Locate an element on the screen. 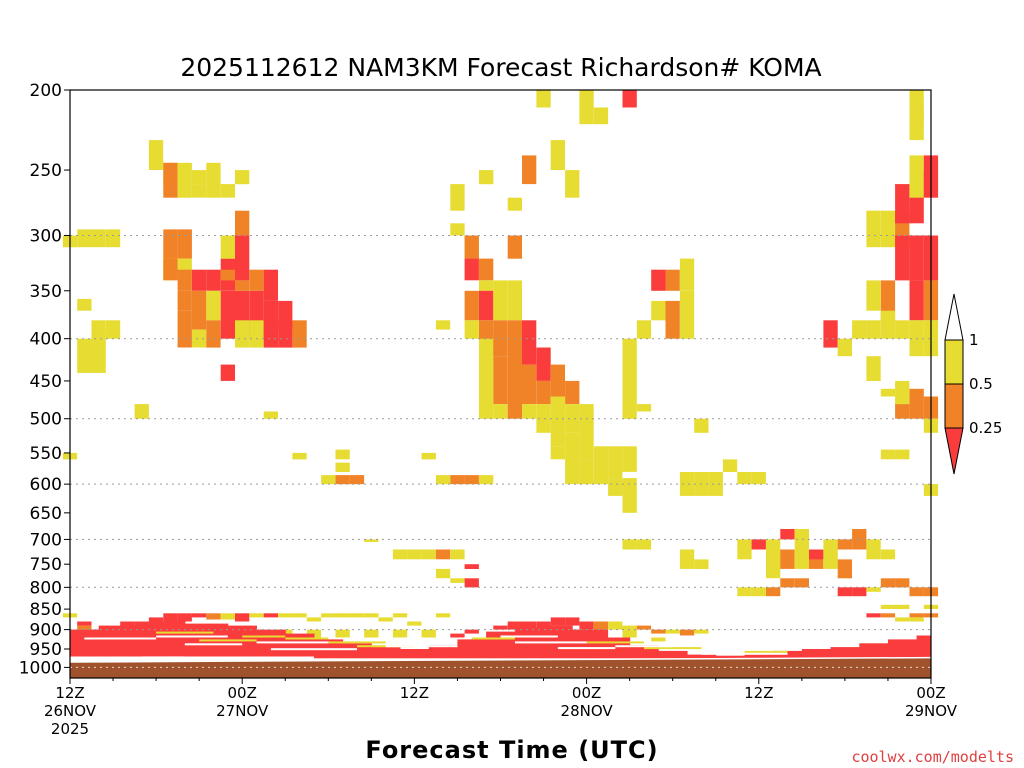 This screenshot has height=768, width=1024. y-tick-label-200: 200 is located at coordinates (46, 91).